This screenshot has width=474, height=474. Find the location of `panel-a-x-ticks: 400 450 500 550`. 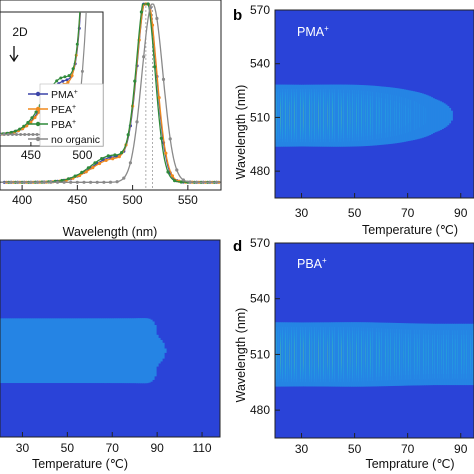

panel-a-x-ticks: 400 450 500 550 is located at coordinates (105, 196).